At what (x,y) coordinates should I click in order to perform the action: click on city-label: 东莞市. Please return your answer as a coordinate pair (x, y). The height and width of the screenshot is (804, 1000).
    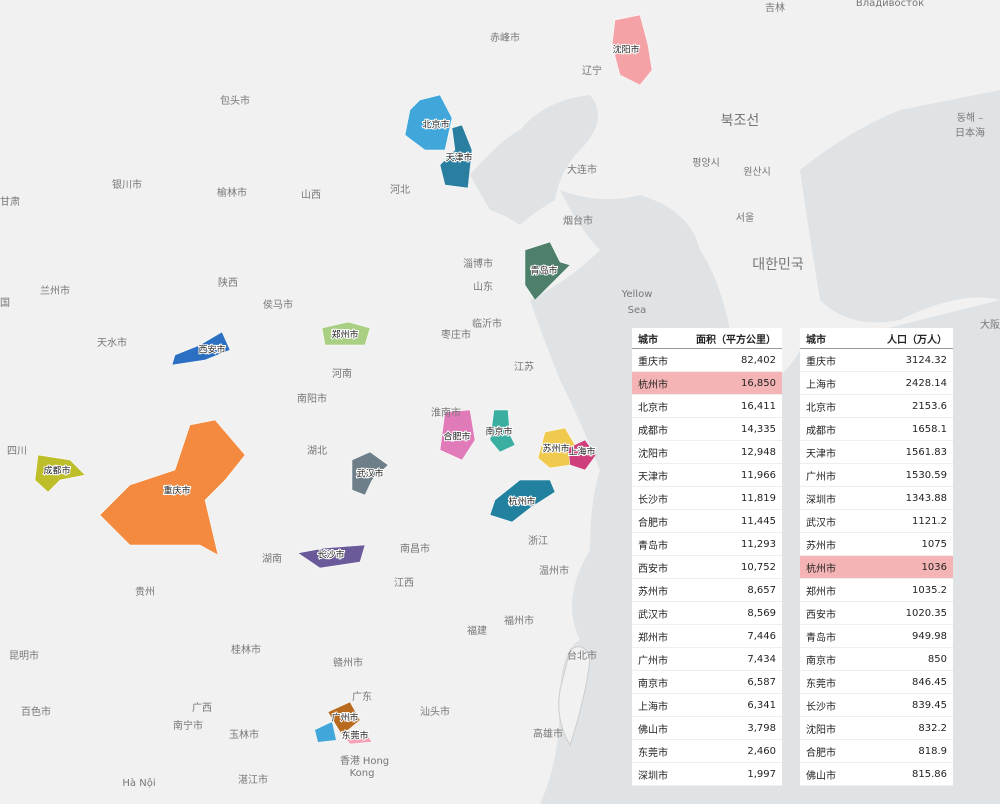
    Looking at the image, I should click on (354, 736).